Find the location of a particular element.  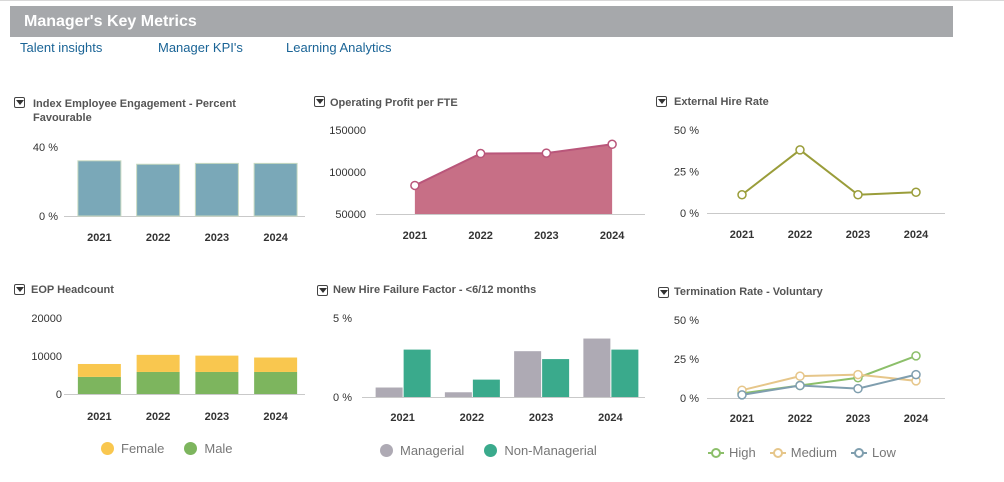

y-tick-label: 50000 is located at coordinates (350, 215).